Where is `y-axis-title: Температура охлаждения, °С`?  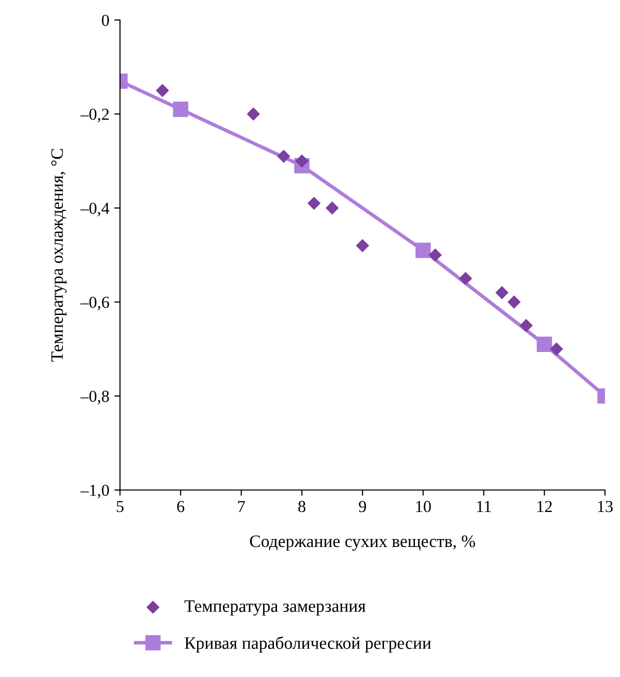
y-axis-title: Температура охлаждения, °С is located at coordinates (59, 255).